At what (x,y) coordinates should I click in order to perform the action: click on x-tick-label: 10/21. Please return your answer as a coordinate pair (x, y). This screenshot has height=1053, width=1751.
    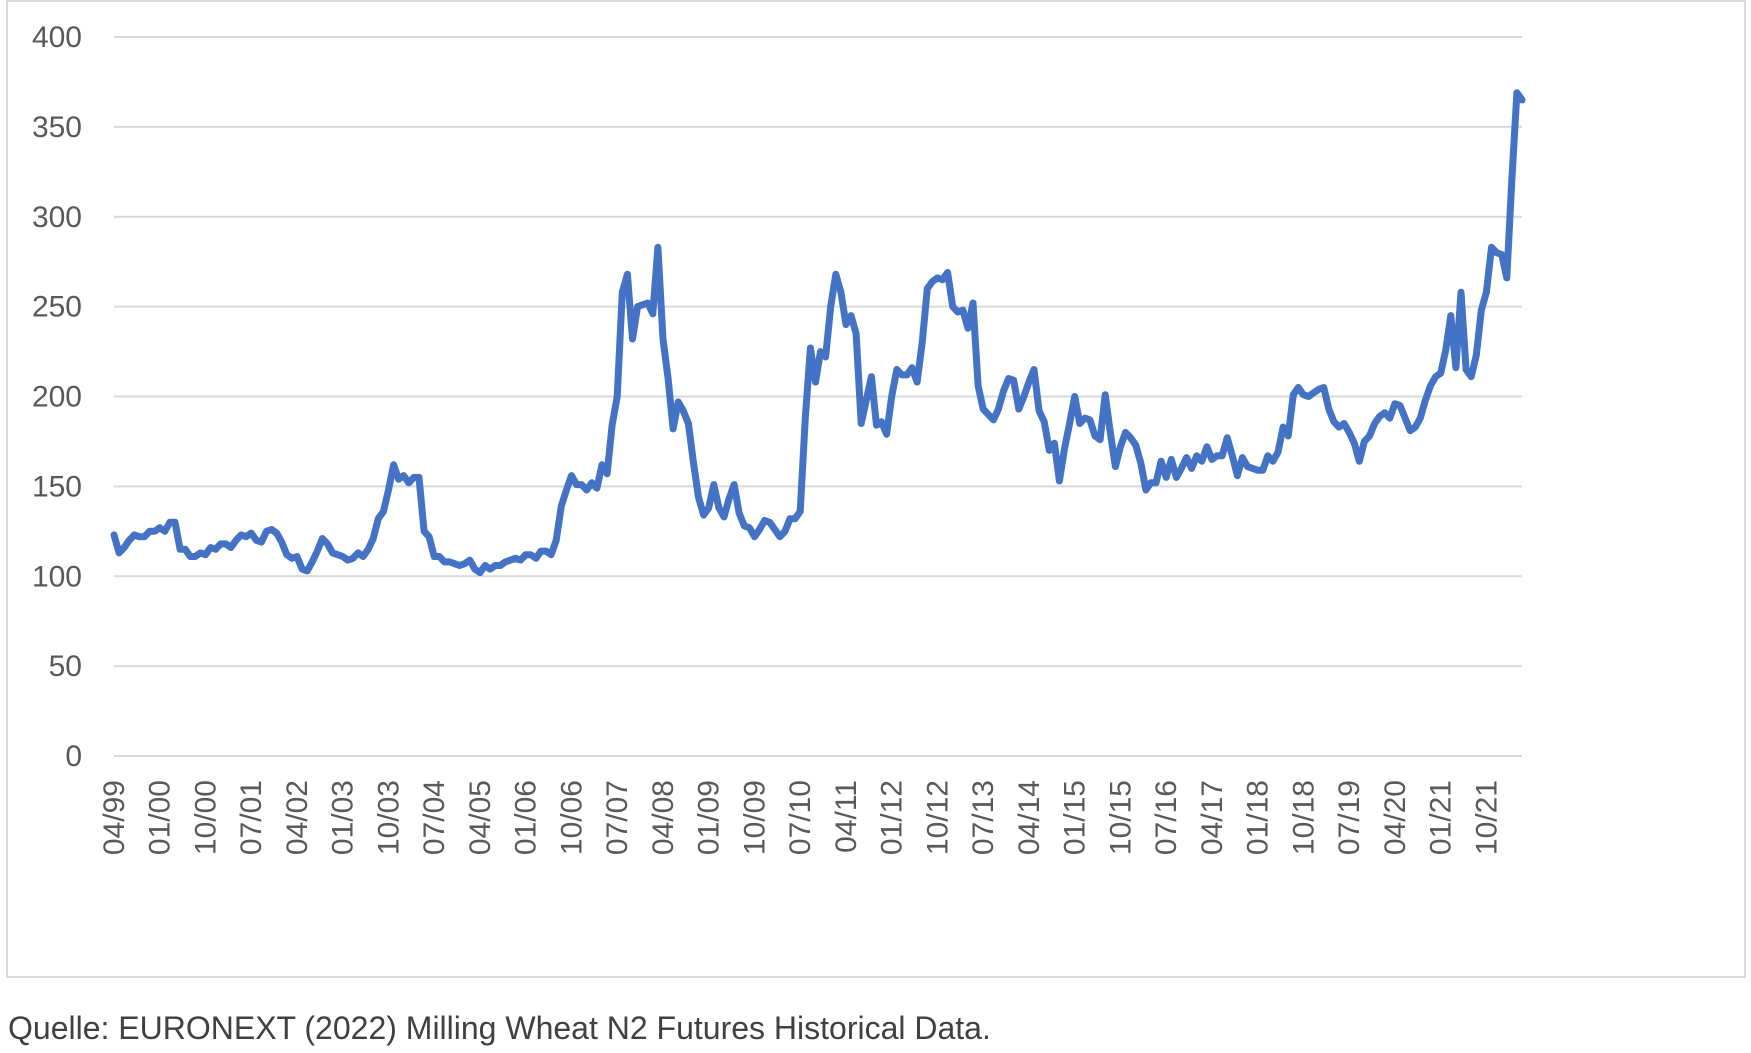
    Looking at the image, I should click on (1486, 817).